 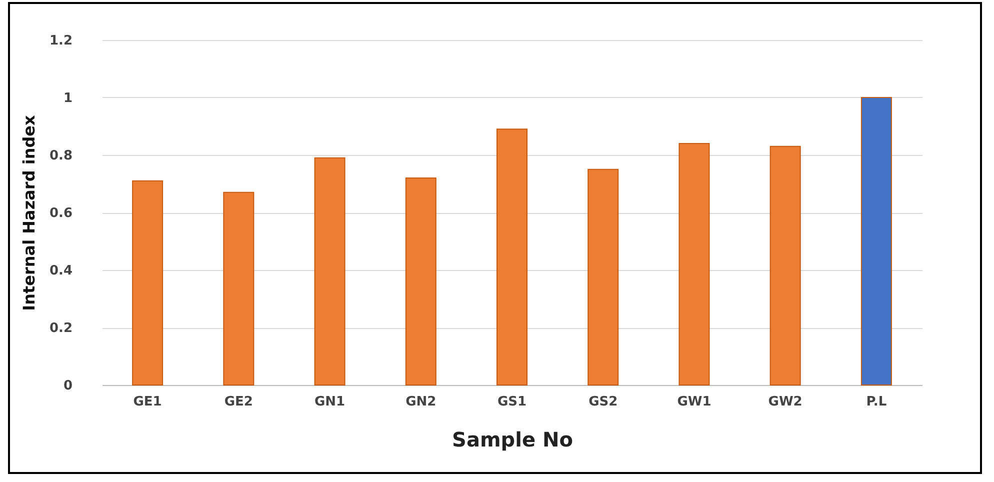 I want to click on x-tick-label: GN1, so click(x=330, y=402).